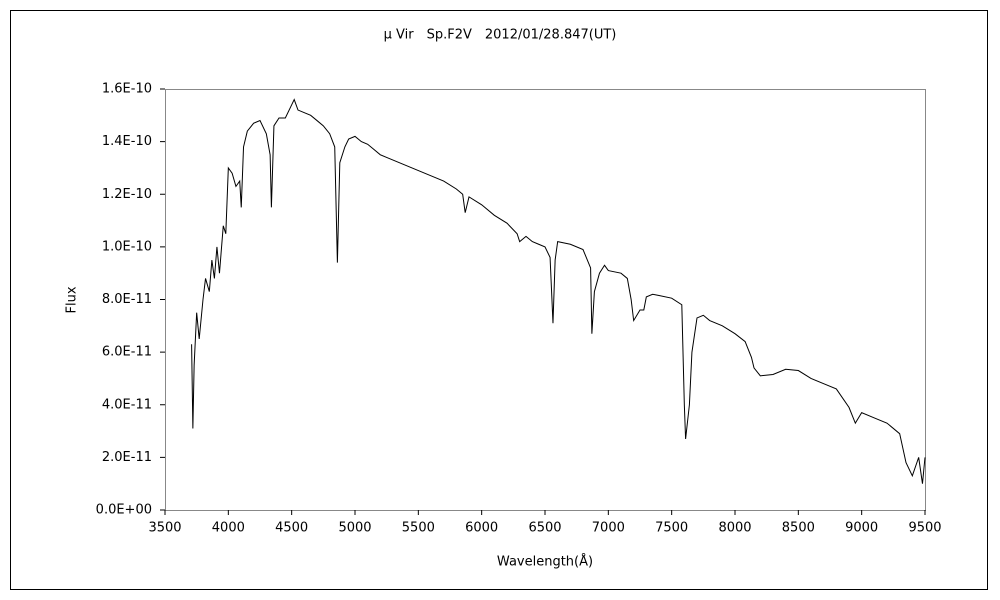 The image size is (1000, 600). I want to click on chart-title: μ Vir Sp.F2V 2012/01/28.847(UT), so click(500, 35).